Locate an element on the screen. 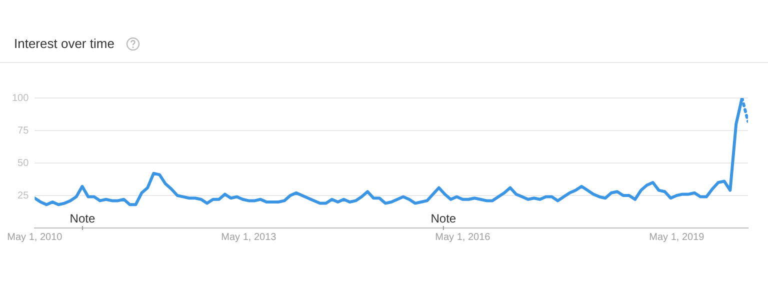 This screenshot has width=768, height=286. x-tick-label: May 1, 2013 is located at coordinates (249, 237).